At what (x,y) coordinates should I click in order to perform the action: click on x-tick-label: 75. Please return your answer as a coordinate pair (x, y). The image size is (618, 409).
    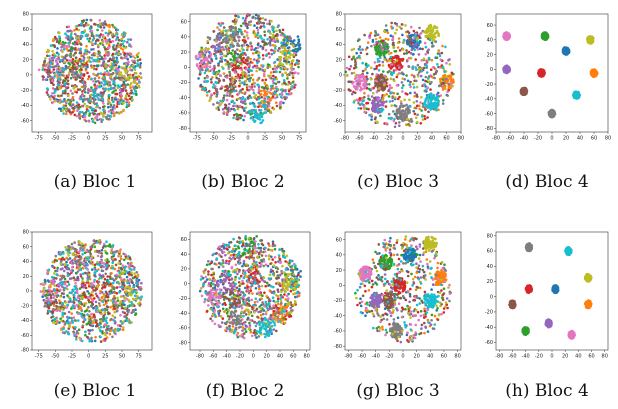
    Looking at the image, I should click on (138, 139).